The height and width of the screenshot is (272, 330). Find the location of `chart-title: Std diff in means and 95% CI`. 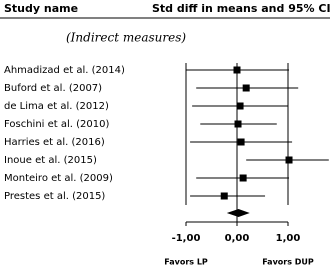

chart-title: Std diff in means and 95% CI is located at coordinates (241, 8).